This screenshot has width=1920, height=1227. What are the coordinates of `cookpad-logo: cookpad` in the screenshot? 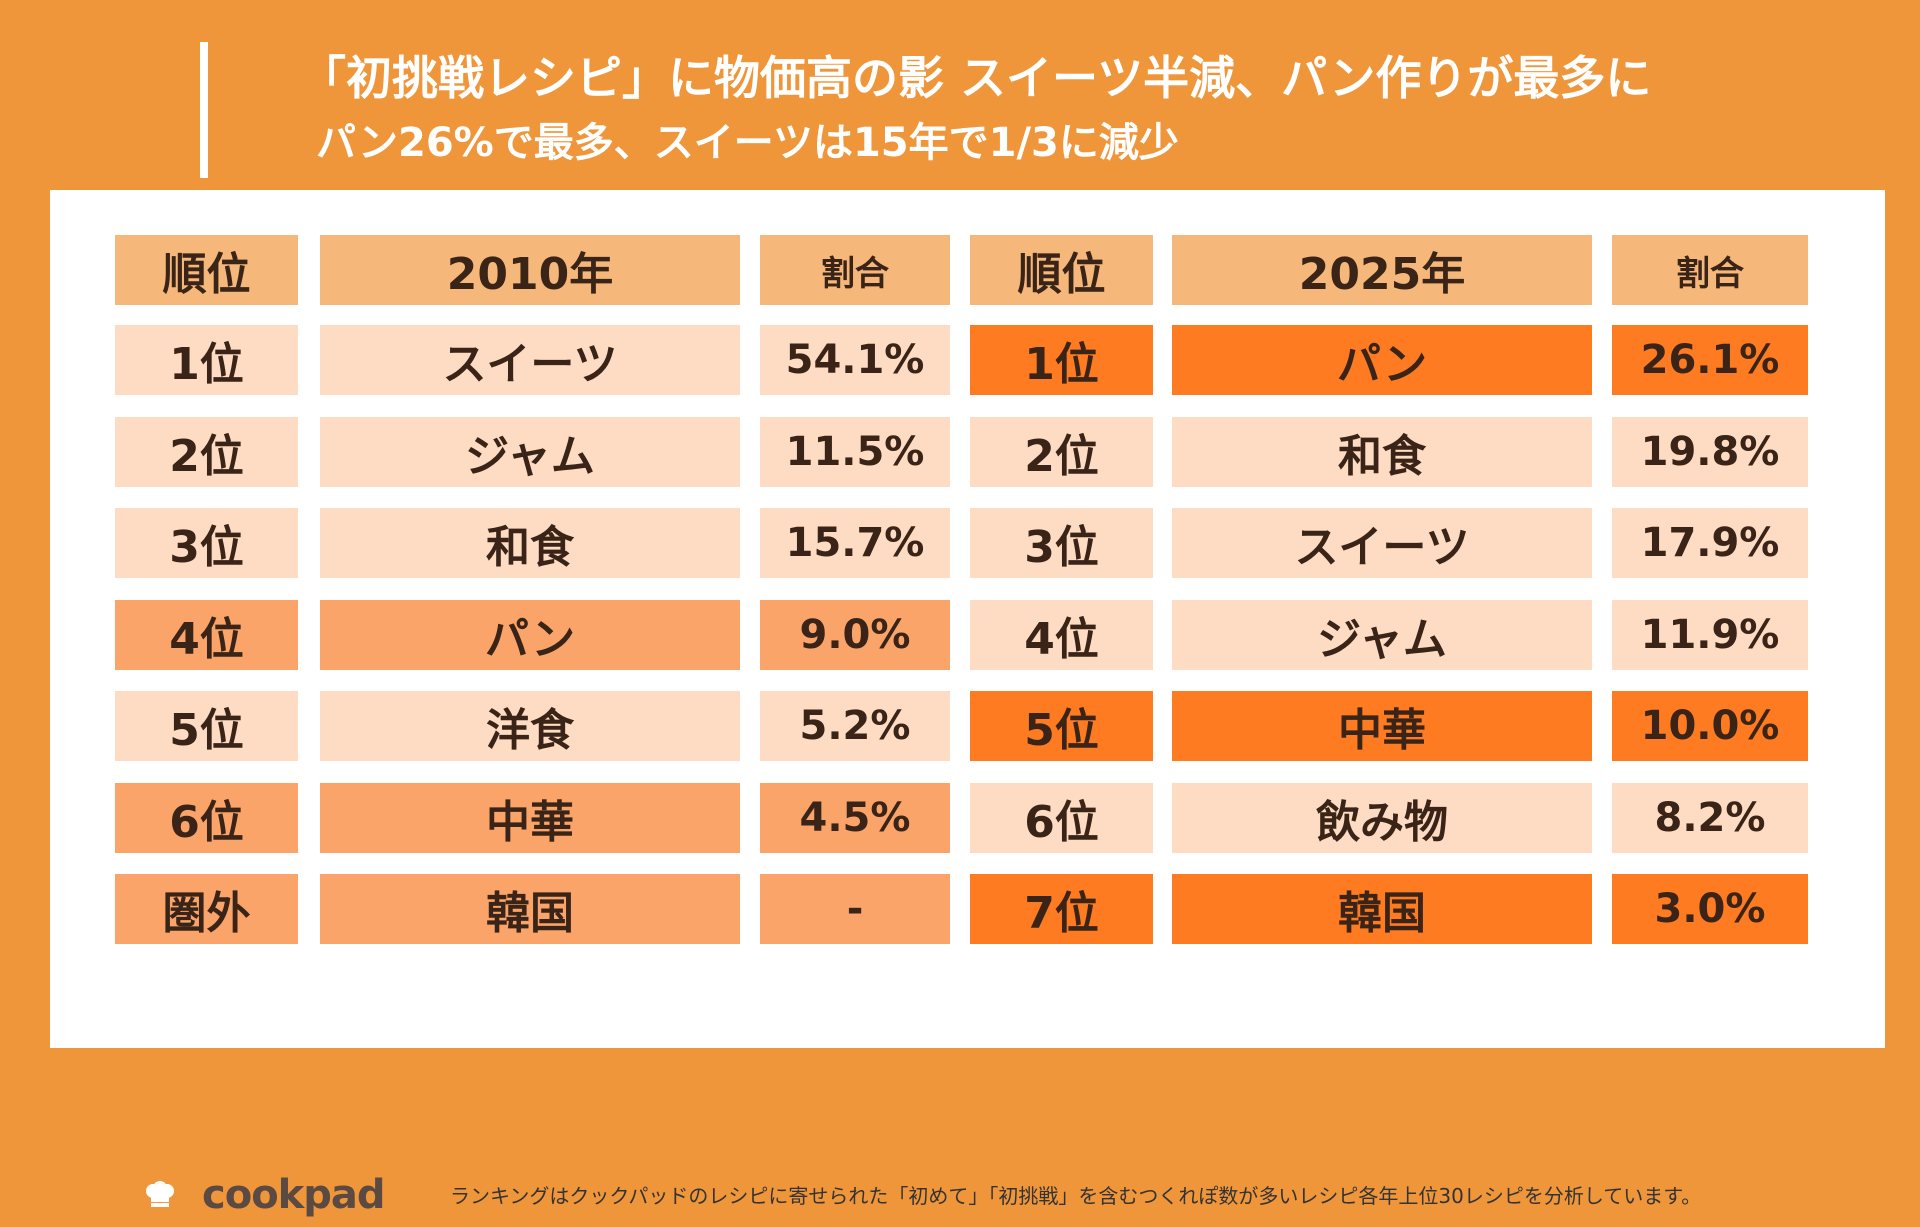 It's located at (257, 1195).